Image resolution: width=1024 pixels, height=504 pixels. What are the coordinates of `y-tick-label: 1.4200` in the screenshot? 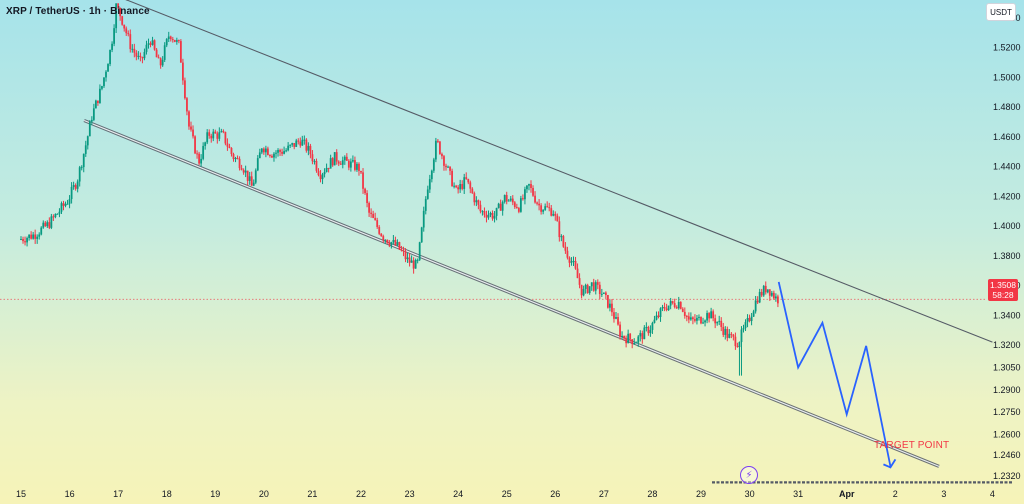 It's located at (1007, 196).